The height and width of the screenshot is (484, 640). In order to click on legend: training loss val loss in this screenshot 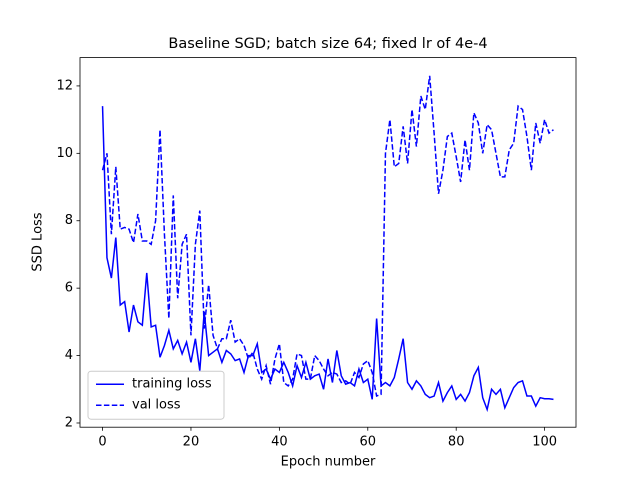, I will do `click(156, 395)`.